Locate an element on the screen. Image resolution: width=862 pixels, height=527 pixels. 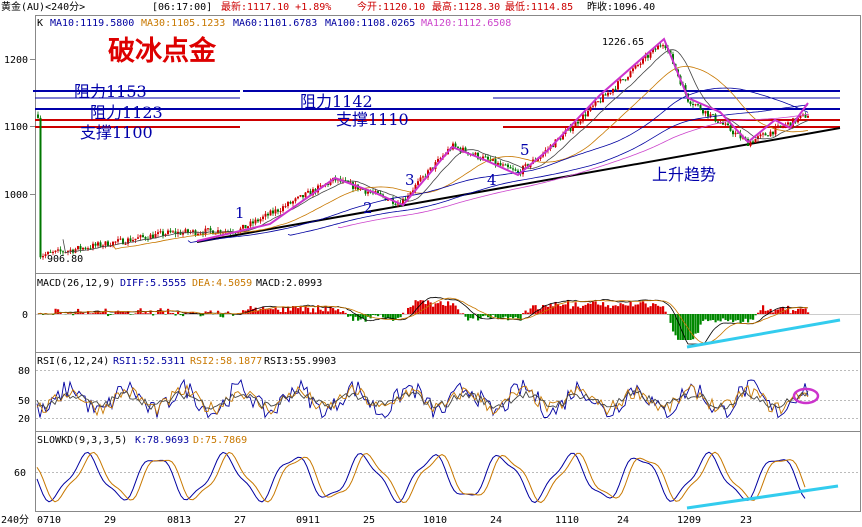
wave-label-2: 2 is located at coordinates (368, 208).